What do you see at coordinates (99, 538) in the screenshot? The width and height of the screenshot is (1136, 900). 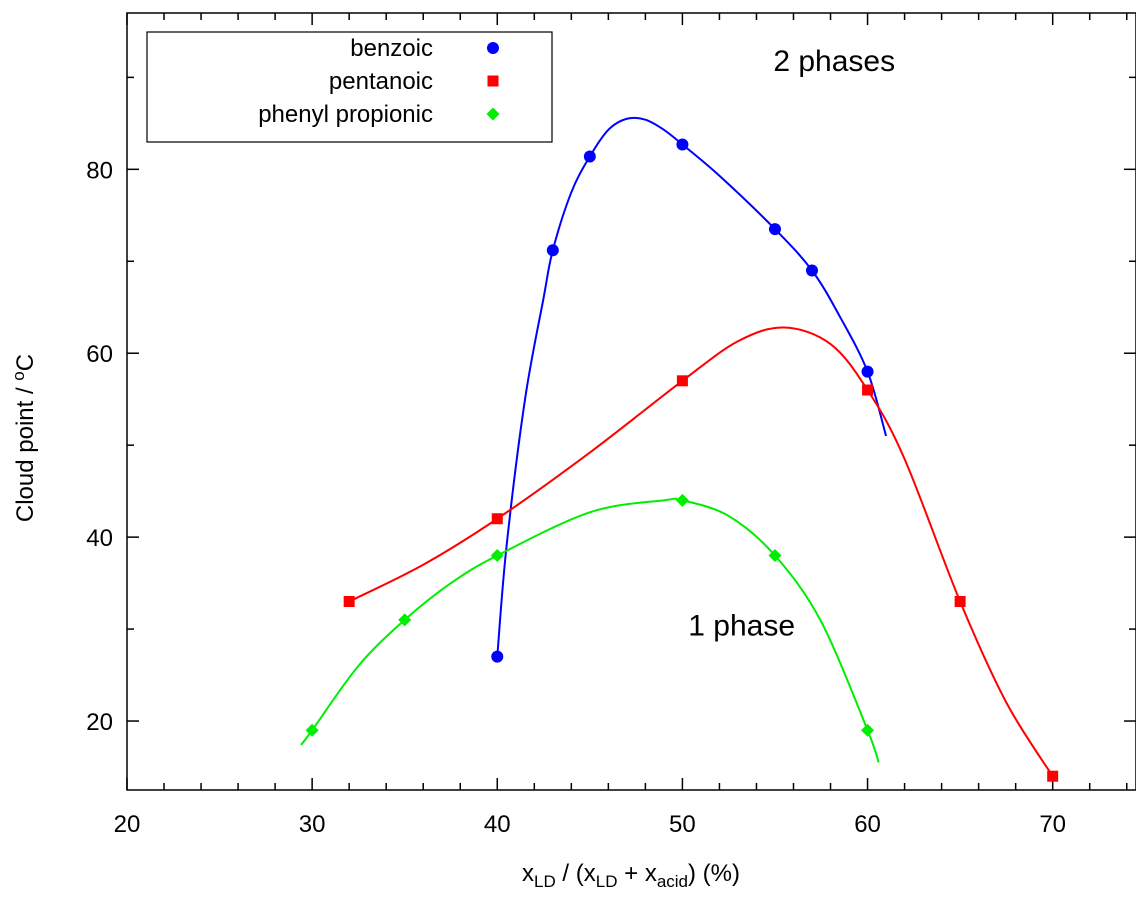 I see `y-tick-label: 40` at bounding box center [99, 538].